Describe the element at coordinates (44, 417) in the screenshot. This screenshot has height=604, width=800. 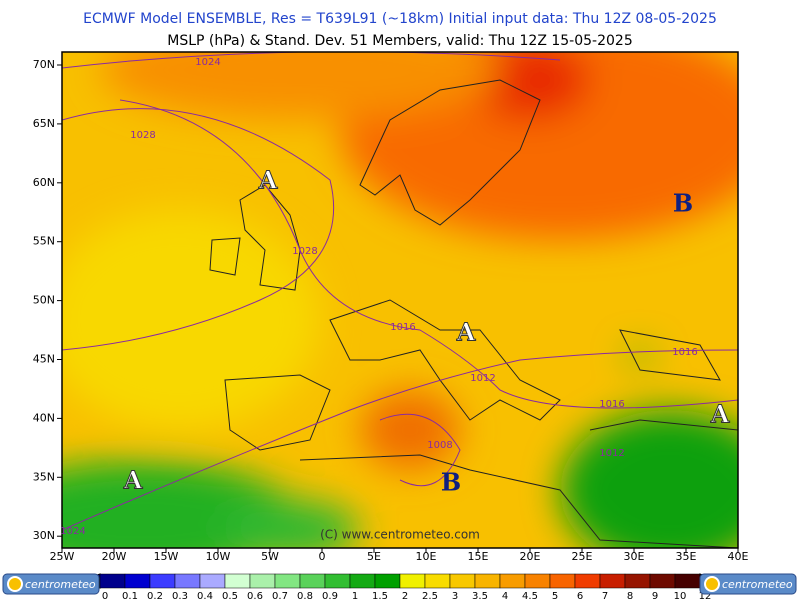
I see `lat-label: 40N` at that location.